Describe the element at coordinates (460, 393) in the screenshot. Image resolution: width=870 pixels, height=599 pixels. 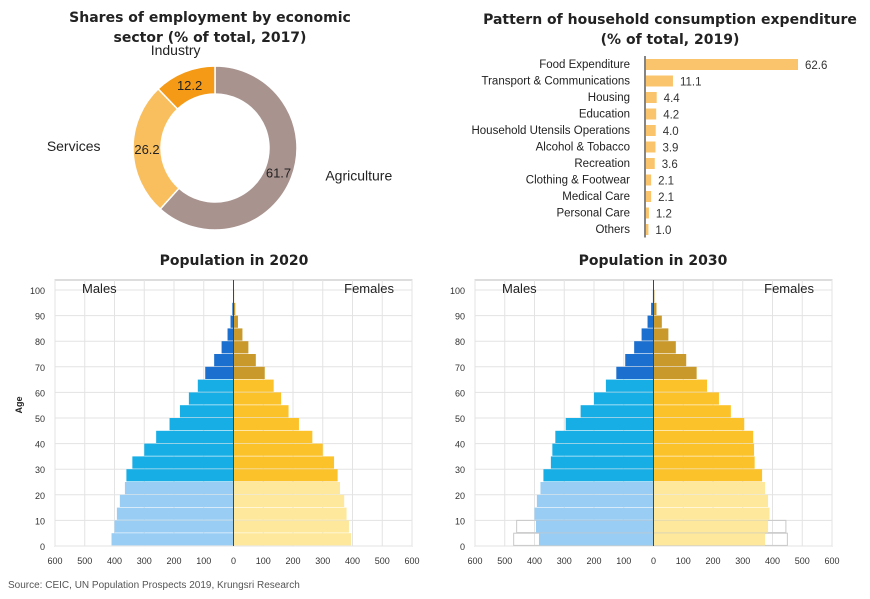
I see `y-tick-label: 60` at that location.